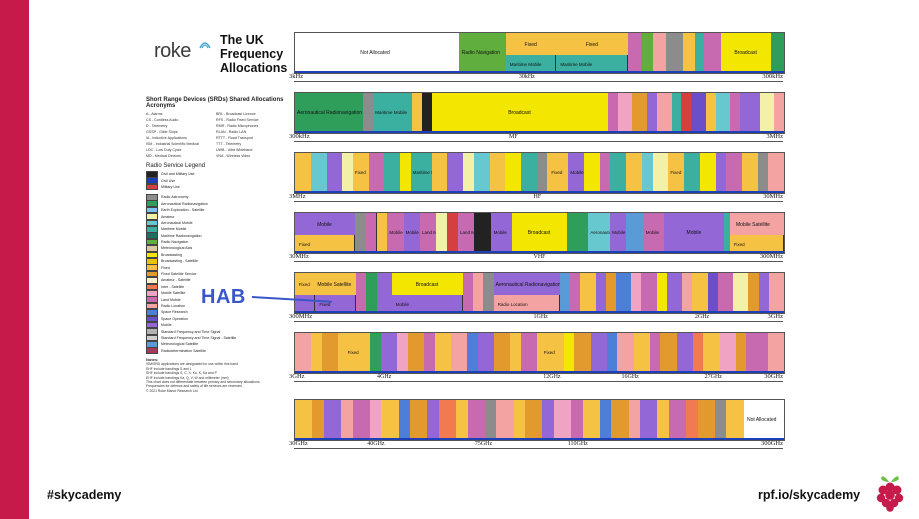  I want to click on legend-label: Space Research, so click(174, 312).